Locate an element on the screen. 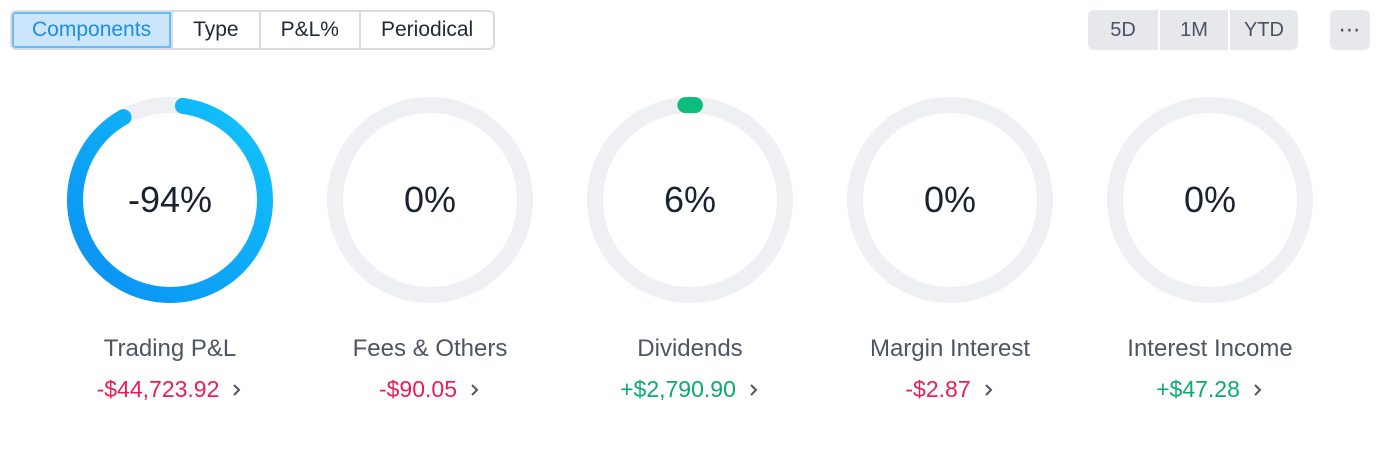  more-options-button: ⋯ is located at coordinates (1350, 30).